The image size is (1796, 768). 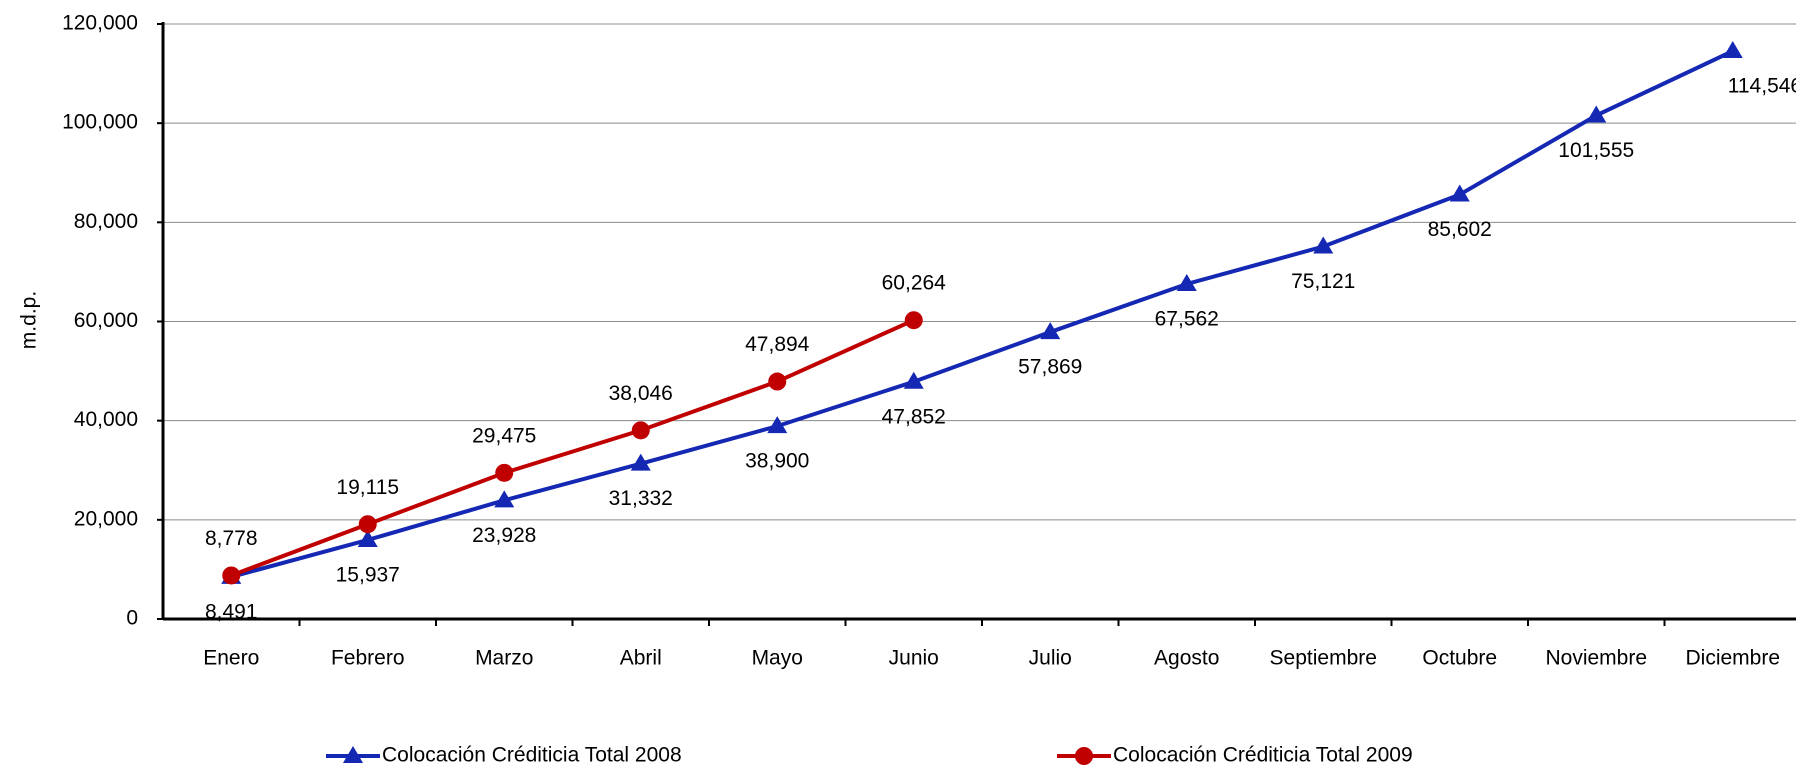 What do you see at coordinates (1460, 229) in the screenshot?
I see `data-label: 85,602` at bounding box center [1460, 229].